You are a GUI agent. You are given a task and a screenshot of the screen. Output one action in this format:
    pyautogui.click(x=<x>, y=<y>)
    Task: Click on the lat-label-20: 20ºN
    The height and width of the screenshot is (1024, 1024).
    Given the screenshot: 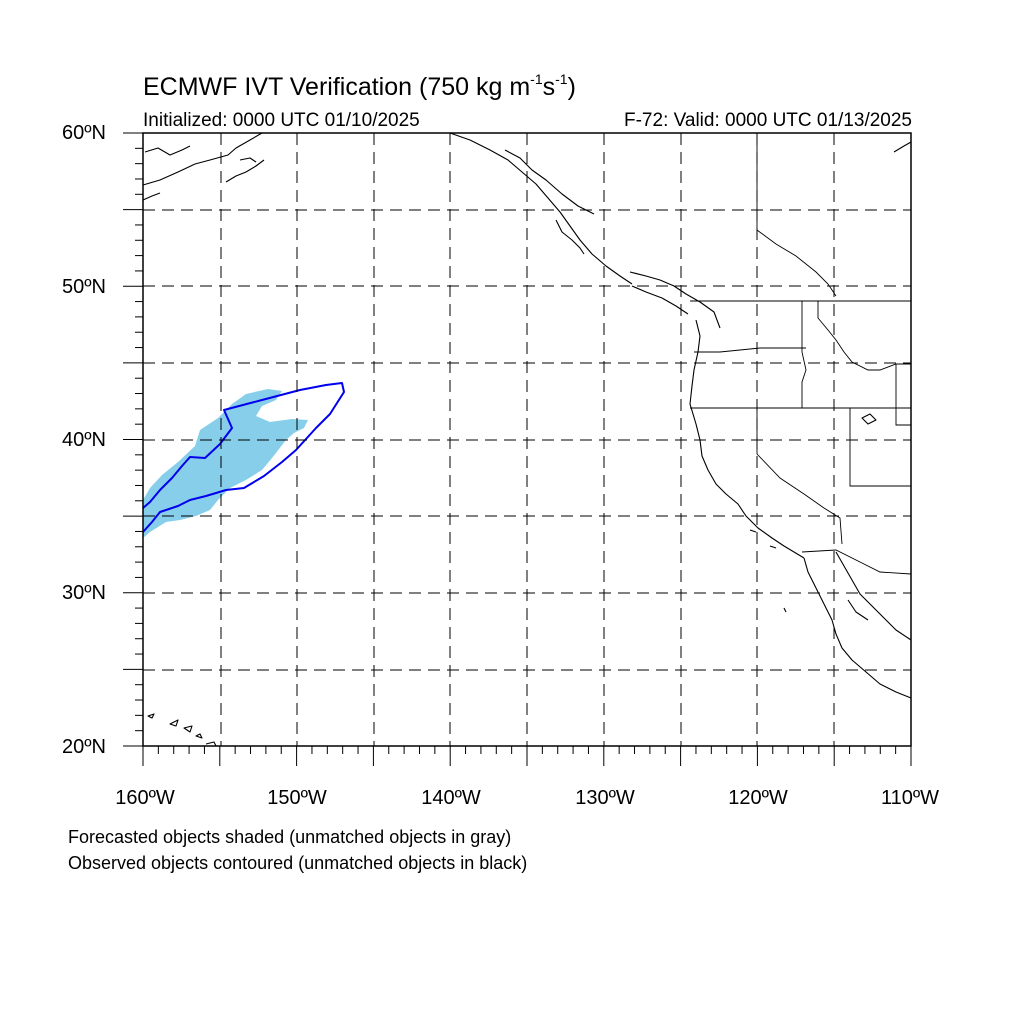 What is the action you would take?
    pyautogui.click(x=84, y=747)
    